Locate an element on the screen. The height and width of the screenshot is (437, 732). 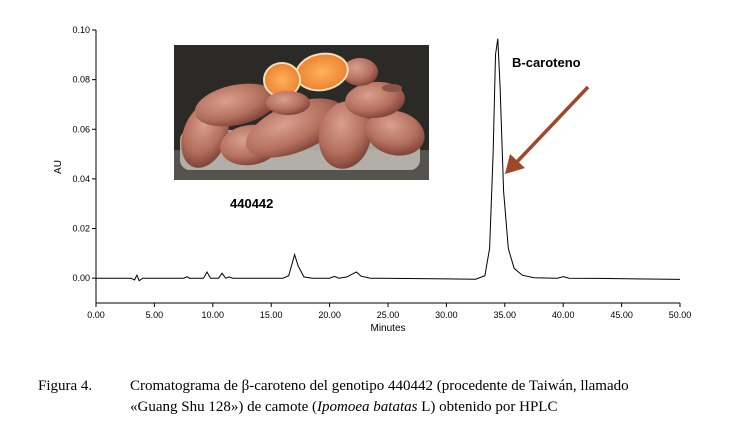
x-axis-title: Minutes is located at coordinates (387, 328).